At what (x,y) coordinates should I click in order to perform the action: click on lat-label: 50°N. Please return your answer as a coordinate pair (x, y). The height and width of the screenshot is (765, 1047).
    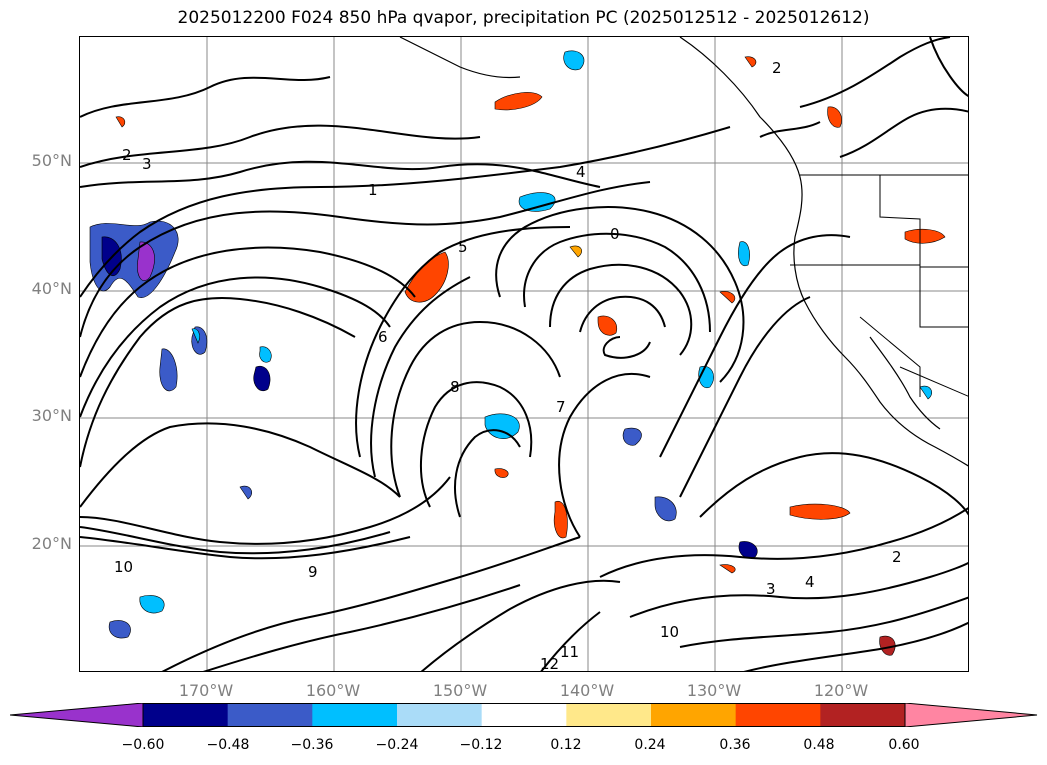
    Looking at the image, I should click on (51, 160).